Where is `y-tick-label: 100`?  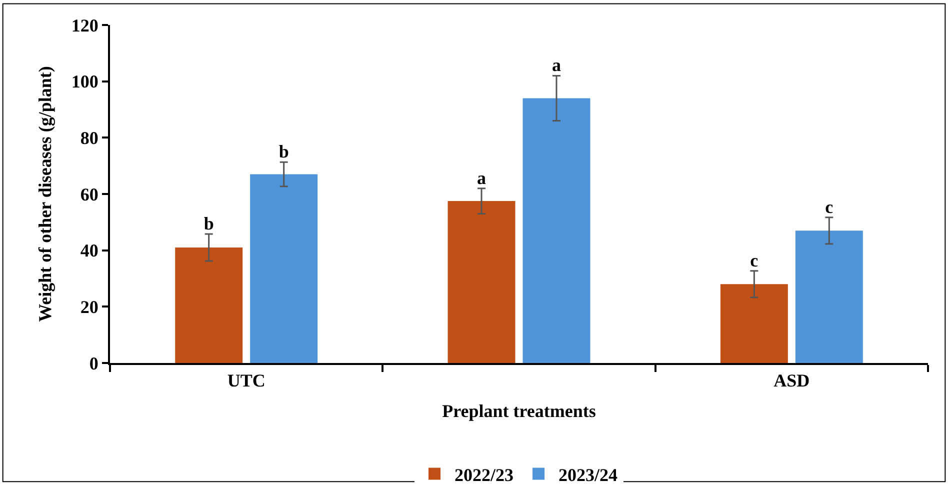 y-tick-label: 100 is located at coordinates (84, 82).